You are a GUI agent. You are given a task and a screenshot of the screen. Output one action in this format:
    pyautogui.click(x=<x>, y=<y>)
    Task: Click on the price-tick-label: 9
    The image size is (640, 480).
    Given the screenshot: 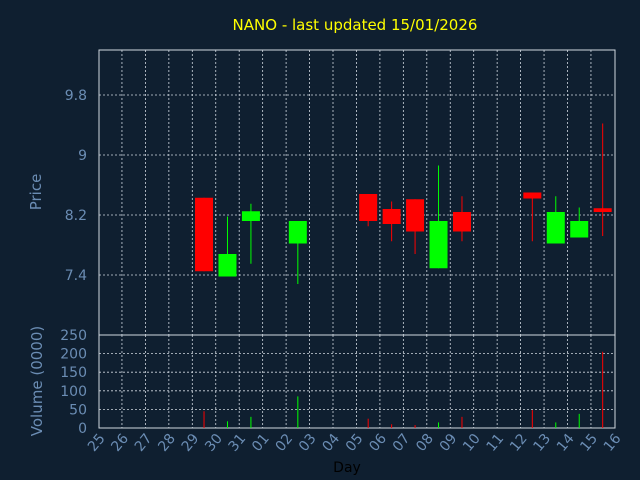 What is the action you would take?
    pyautogui.click(x=82, y=156)
    